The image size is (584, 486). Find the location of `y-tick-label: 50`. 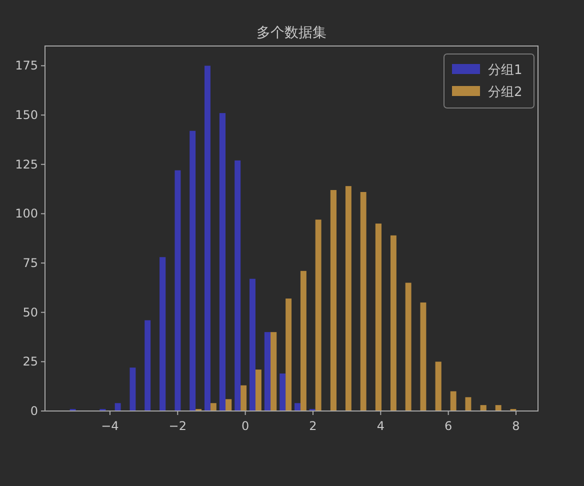

y-tick-label: 50 is located at coordinates (30, 312).